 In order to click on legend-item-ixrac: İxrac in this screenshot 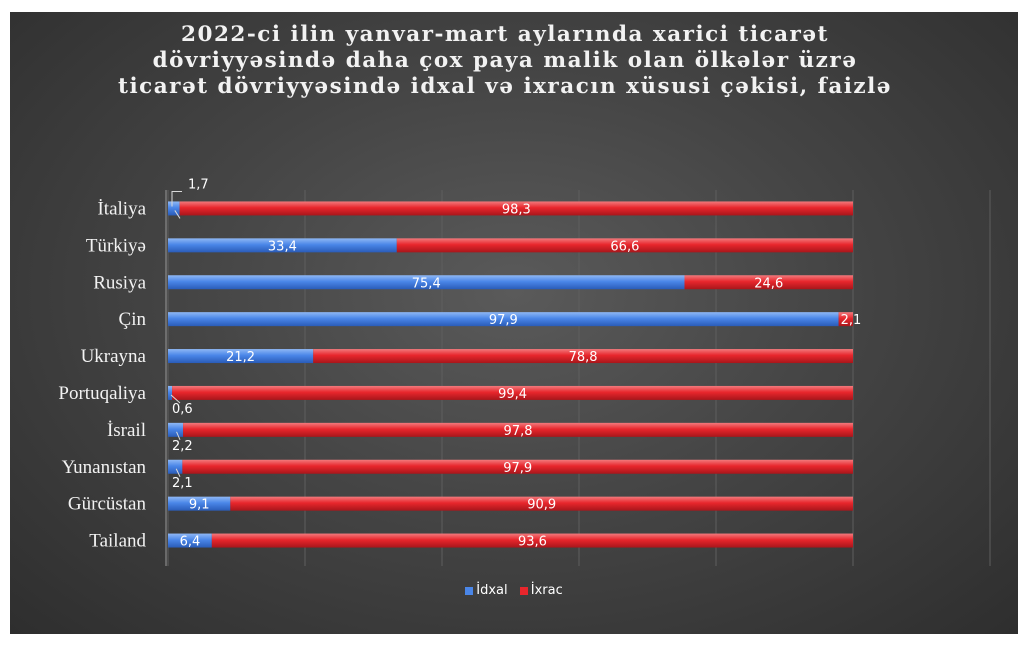, I will do `click(541, 590)`.